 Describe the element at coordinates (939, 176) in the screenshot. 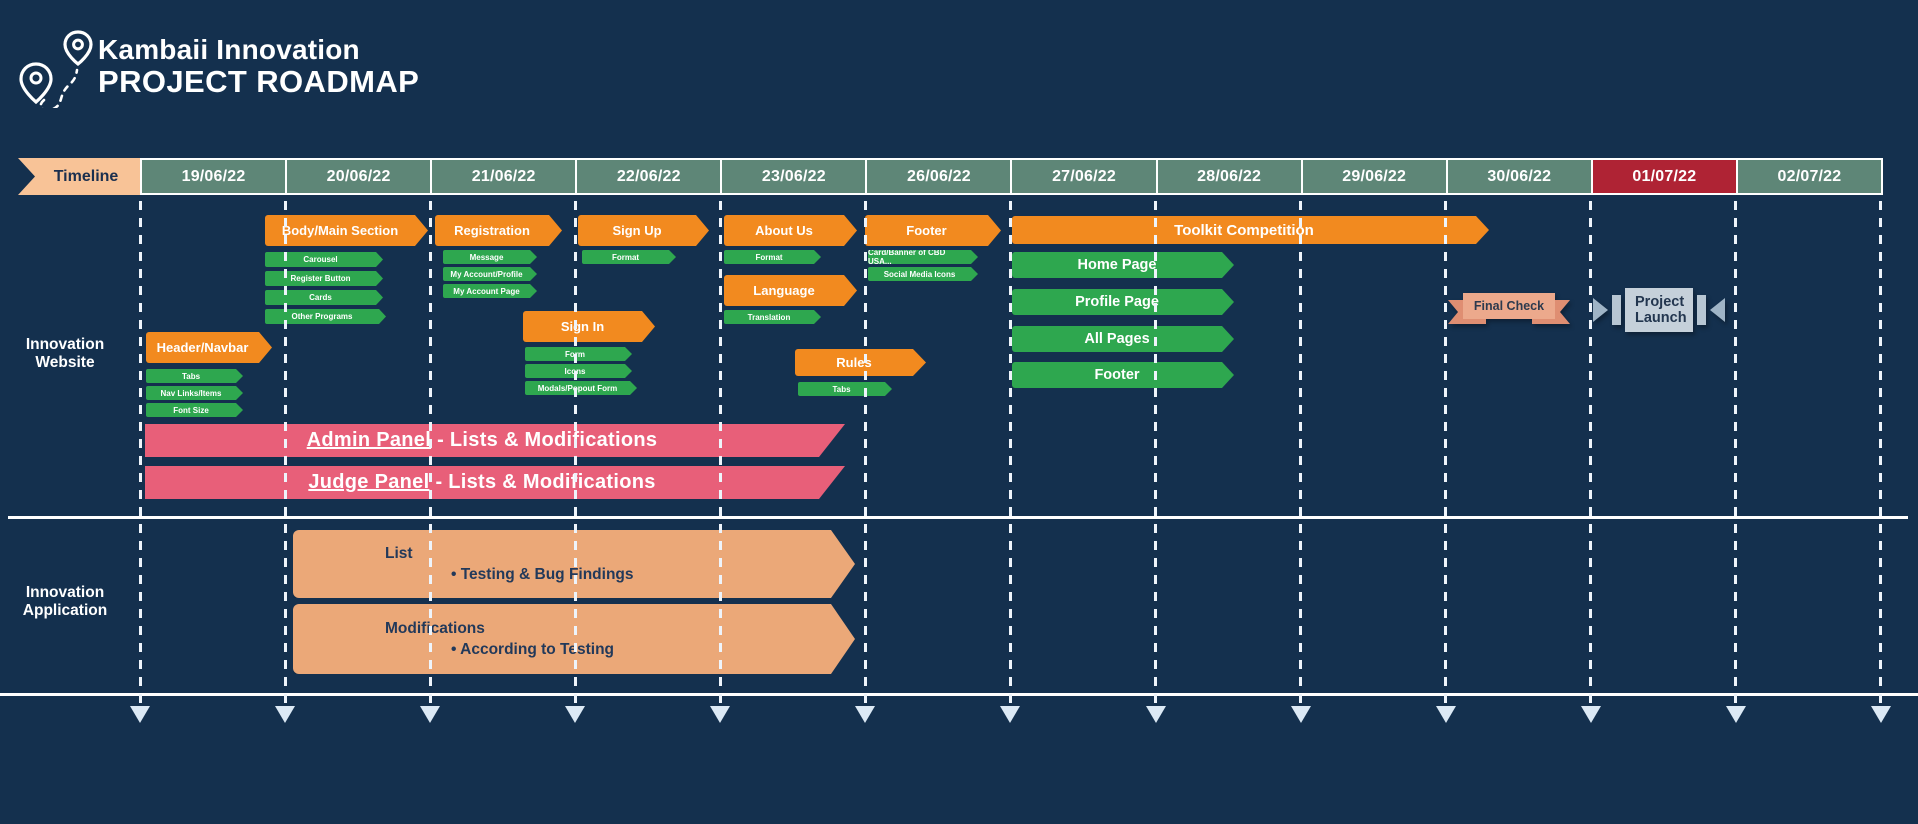

I see `date-cell-26-06-22: 26/06/22` at that location.